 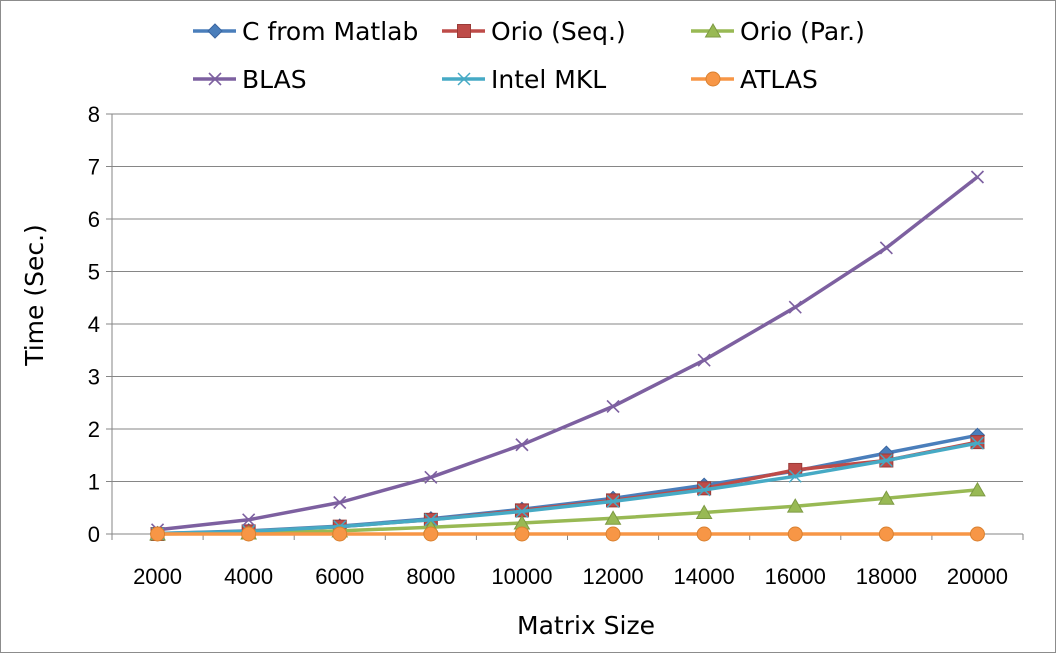 I want to click on x-tick-label: 20000, so click(x=977, y=576).